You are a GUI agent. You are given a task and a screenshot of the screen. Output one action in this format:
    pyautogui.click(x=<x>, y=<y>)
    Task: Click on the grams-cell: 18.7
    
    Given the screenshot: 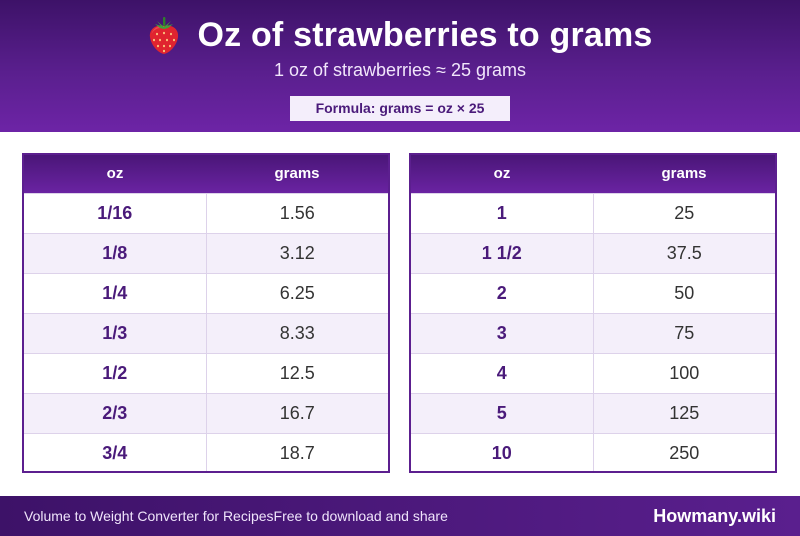 What is the action you would take?
    pyautogui.click(x=296, y=451)
    